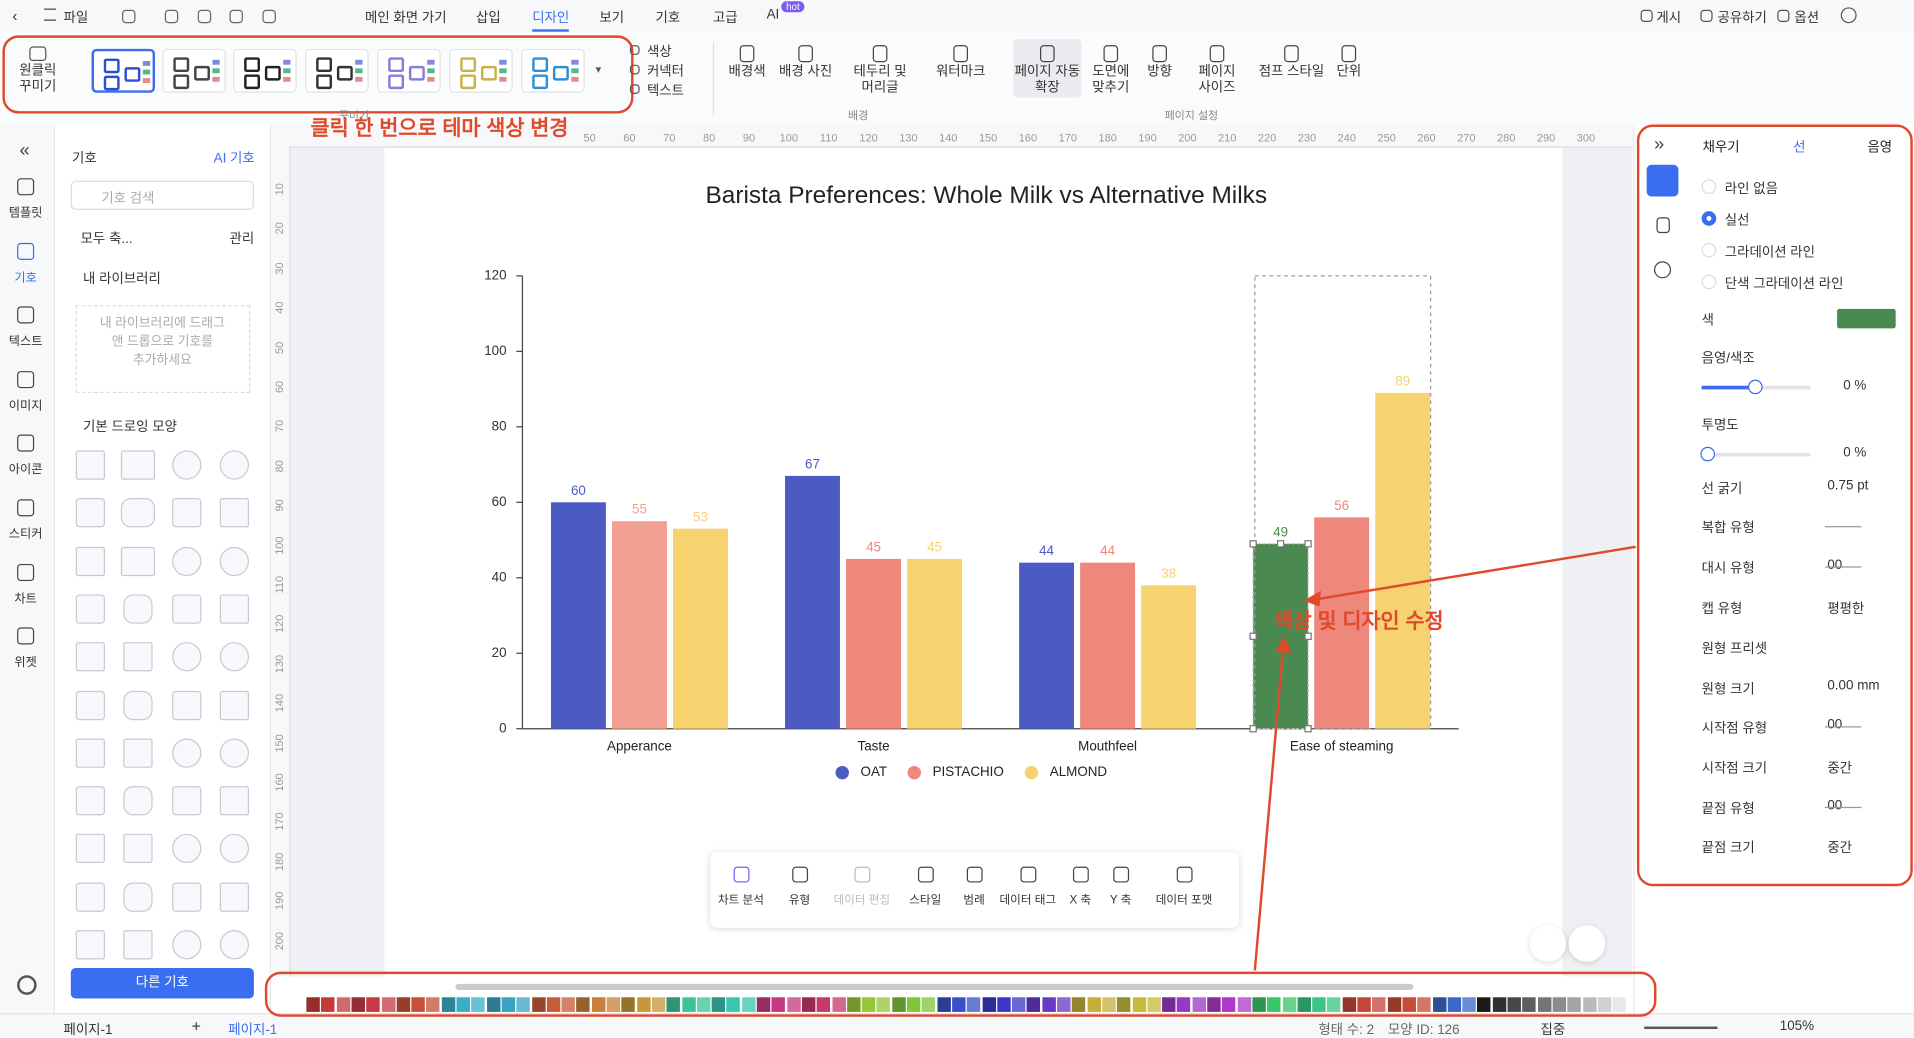 The image size is (1914, 1038). What do you see at coordinates (24, 151) in the screenshot?
I see `collapse-icon: «` at bounding box center [24, 151].